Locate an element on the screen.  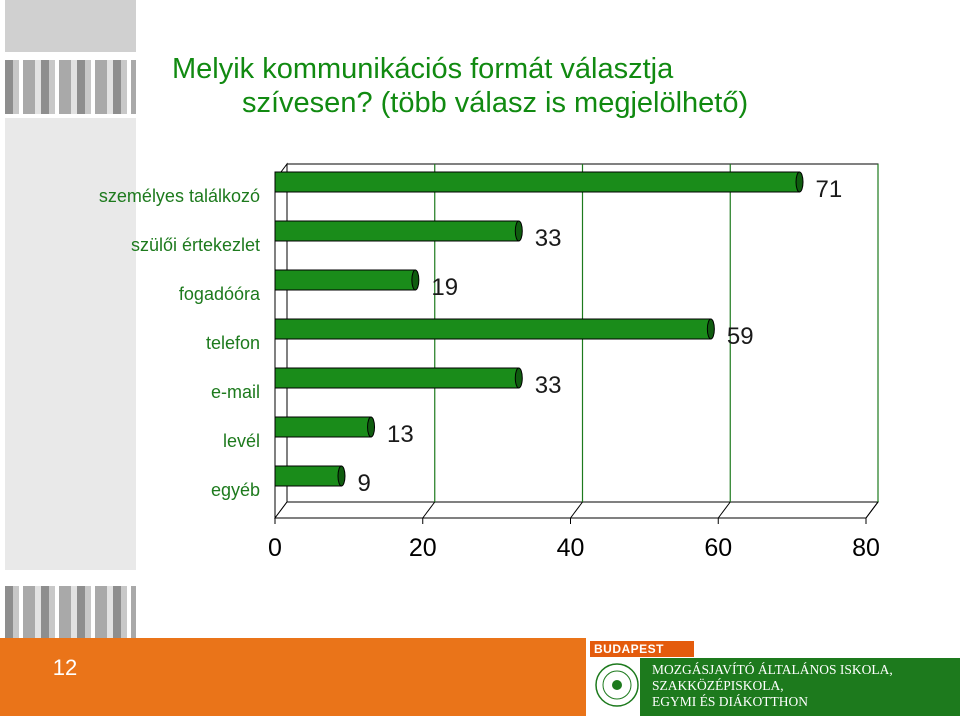
data-label: 19 is located at coordinates (444, 287).